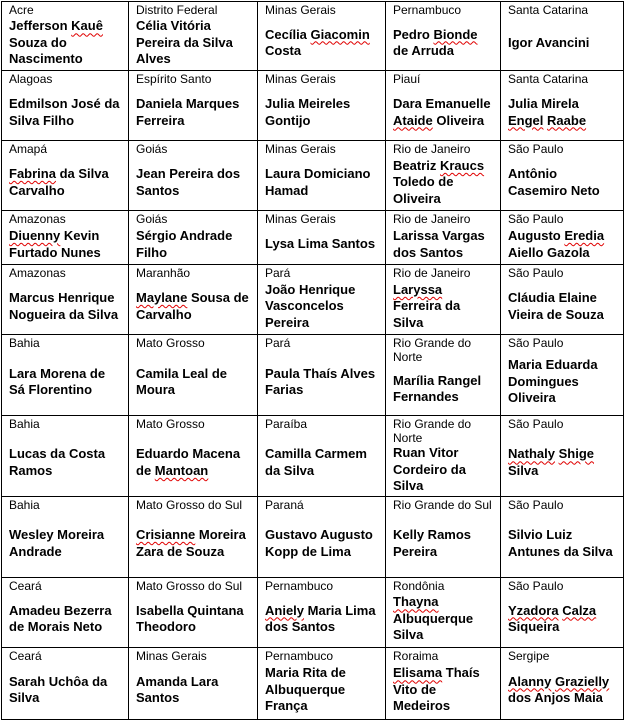  I want to click on spellcheck-flagged-word: Shige, so click(576, 454).